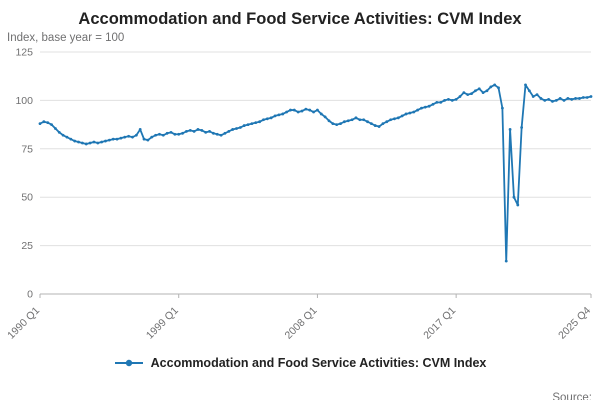  I want to click on svg-text: 1999 Q1, so click(162, 322).